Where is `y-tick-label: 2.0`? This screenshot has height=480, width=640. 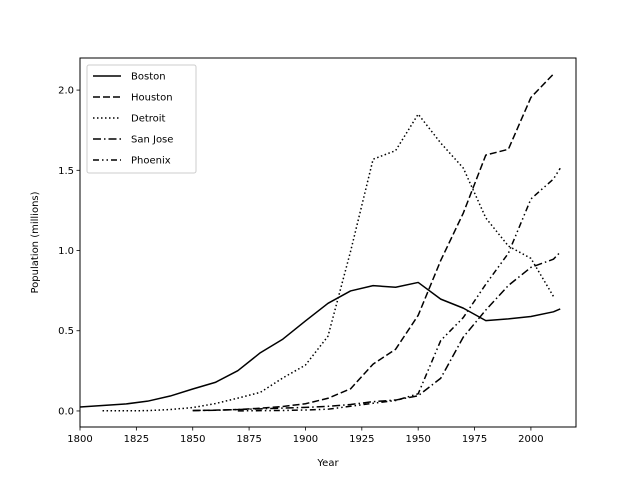
y-tick-label: 2.0 is located at coordinates (66, 91).